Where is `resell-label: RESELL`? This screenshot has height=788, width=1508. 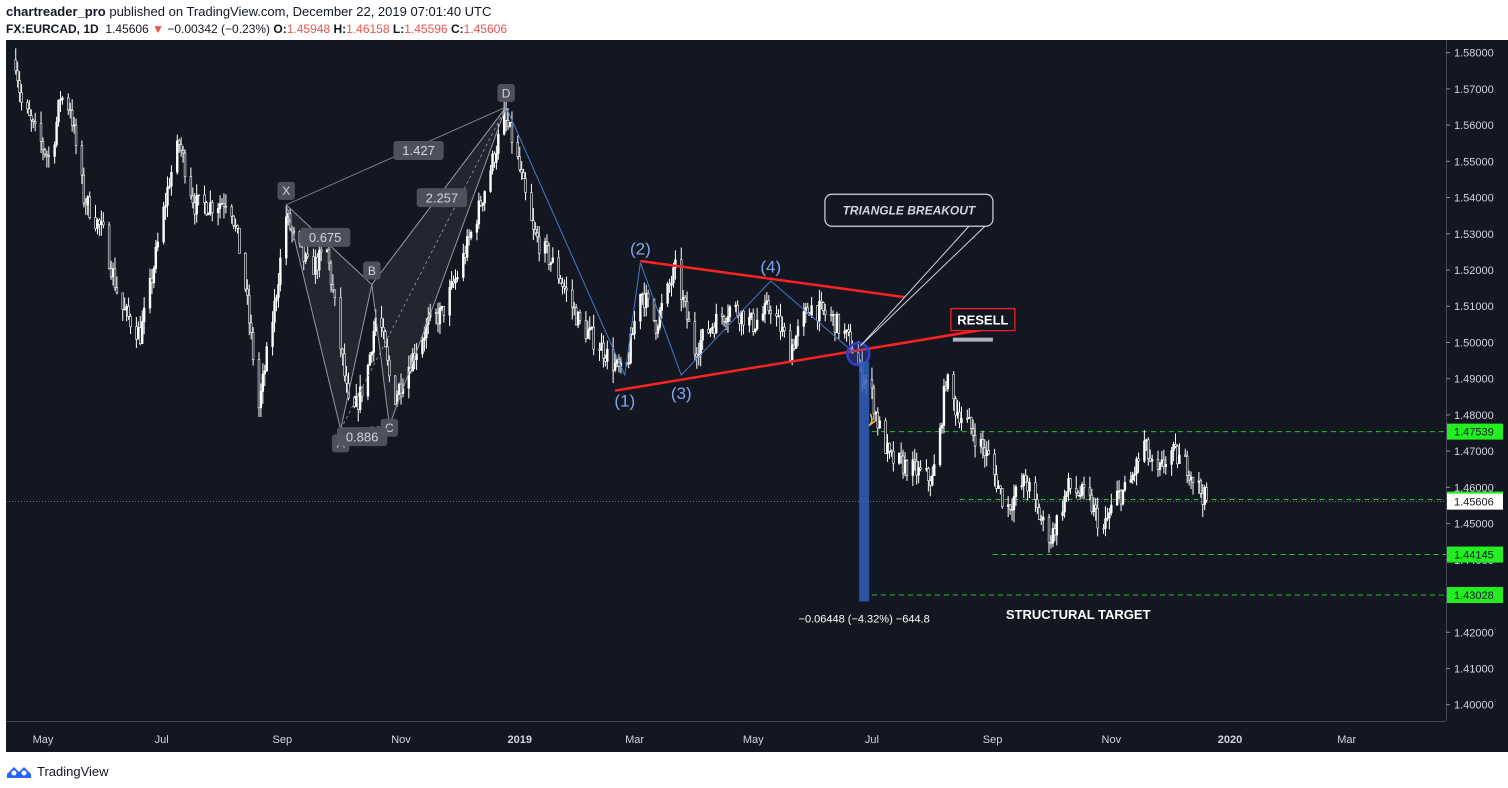
resell-label: RESELL is located at coordinates (982, 320).